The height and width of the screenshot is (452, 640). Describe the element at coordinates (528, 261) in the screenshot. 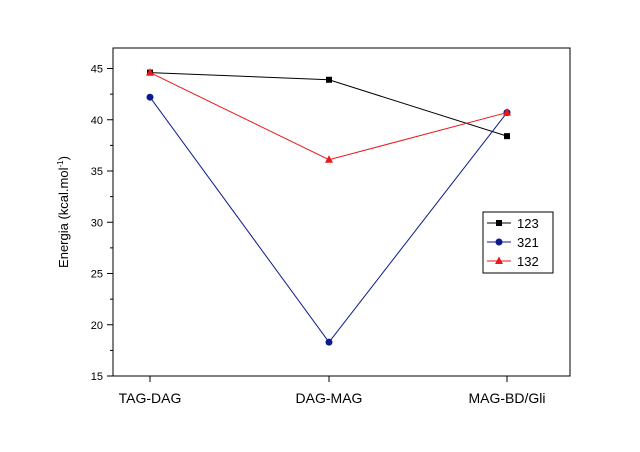

I see `legend-label-132: 132` at that location.